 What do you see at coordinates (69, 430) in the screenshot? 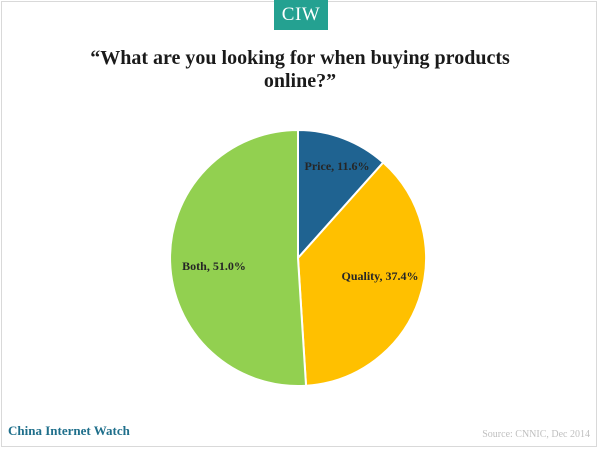
I see `brand-footer: China Internet Watch` at bounding box center [69, 430].